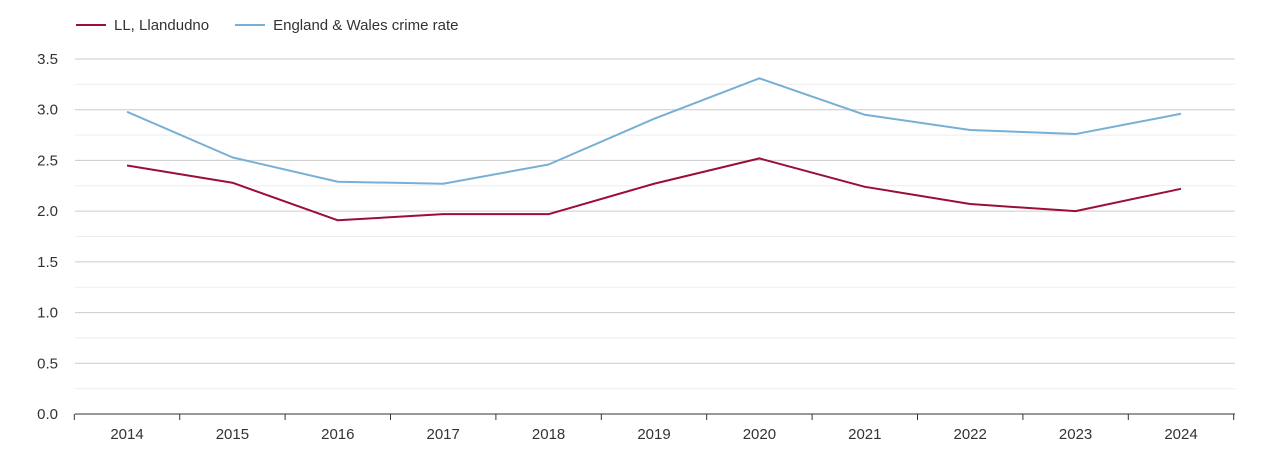  I want to click on x-tick-label: 2014, so click(126, 434).